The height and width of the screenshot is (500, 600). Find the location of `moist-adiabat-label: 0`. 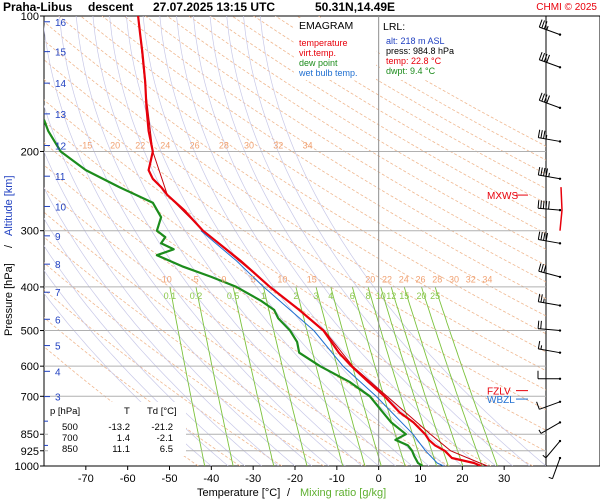

moist-adiabat-label: 0 is located at coordinates (223, 280).